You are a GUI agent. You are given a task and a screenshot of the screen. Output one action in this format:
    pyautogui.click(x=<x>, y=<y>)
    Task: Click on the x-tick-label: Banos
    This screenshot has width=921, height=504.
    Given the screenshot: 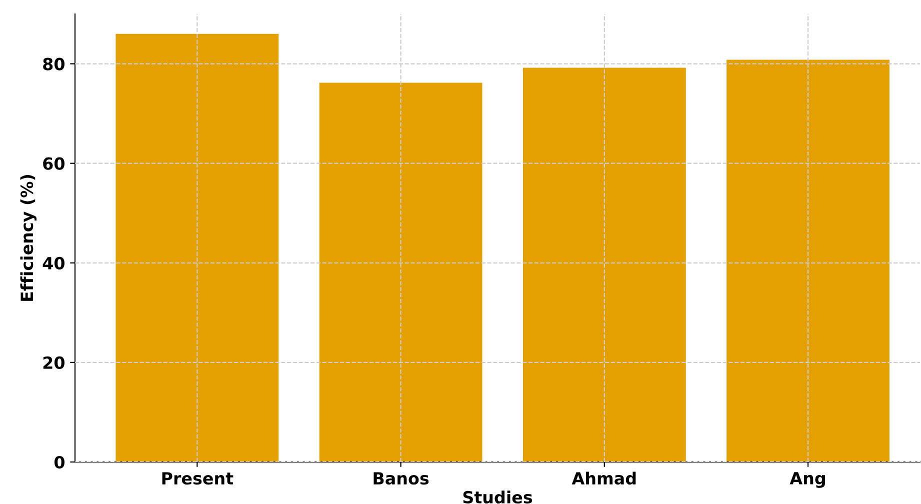 What is the action you would take?
    pyautogui.click(x=401, y=478)
    